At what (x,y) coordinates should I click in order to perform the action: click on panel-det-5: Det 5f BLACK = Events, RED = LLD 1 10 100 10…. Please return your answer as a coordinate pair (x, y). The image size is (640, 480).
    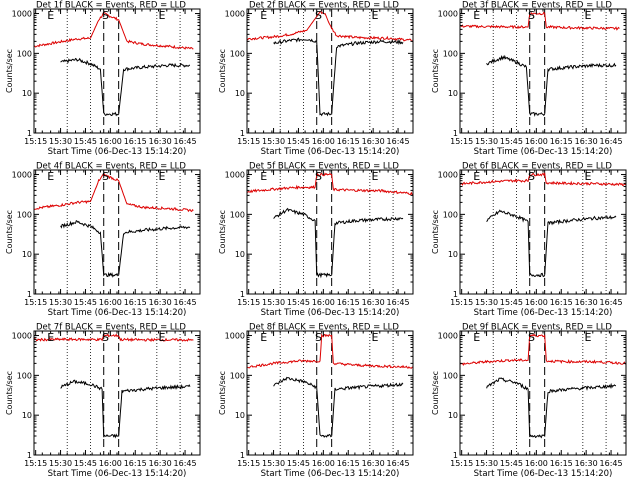
    Looking at the image, I should click on (316, 240).